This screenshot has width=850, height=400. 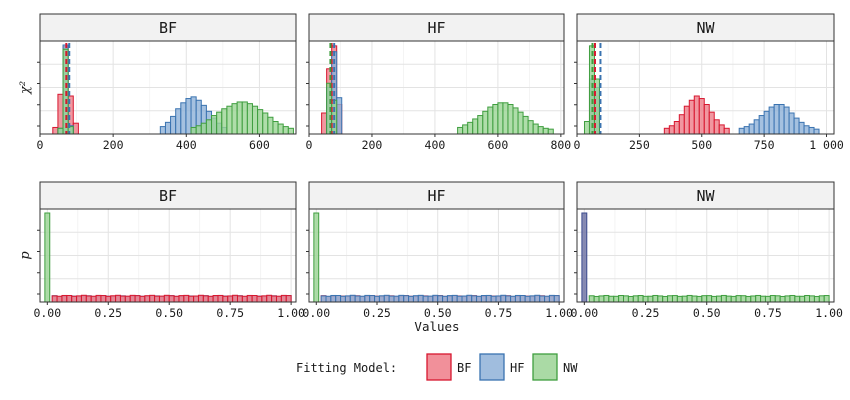 I want to click on x-tick-label: 0, so click(x=577, y=145).